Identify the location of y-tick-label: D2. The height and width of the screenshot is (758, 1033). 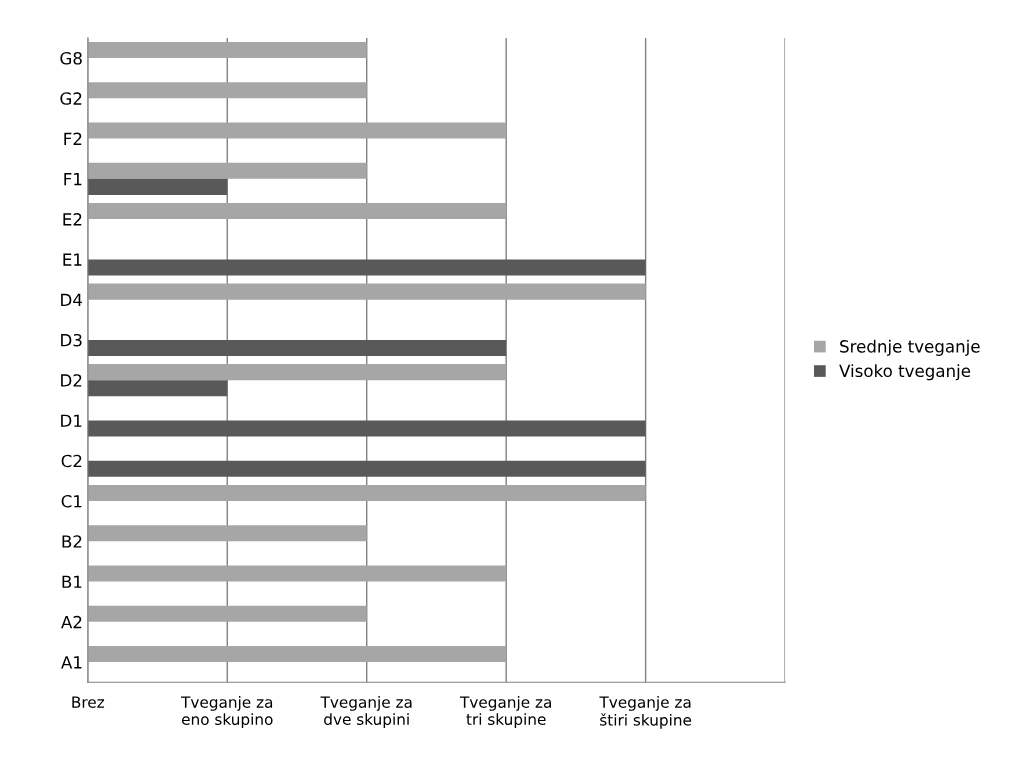
(71, 380).